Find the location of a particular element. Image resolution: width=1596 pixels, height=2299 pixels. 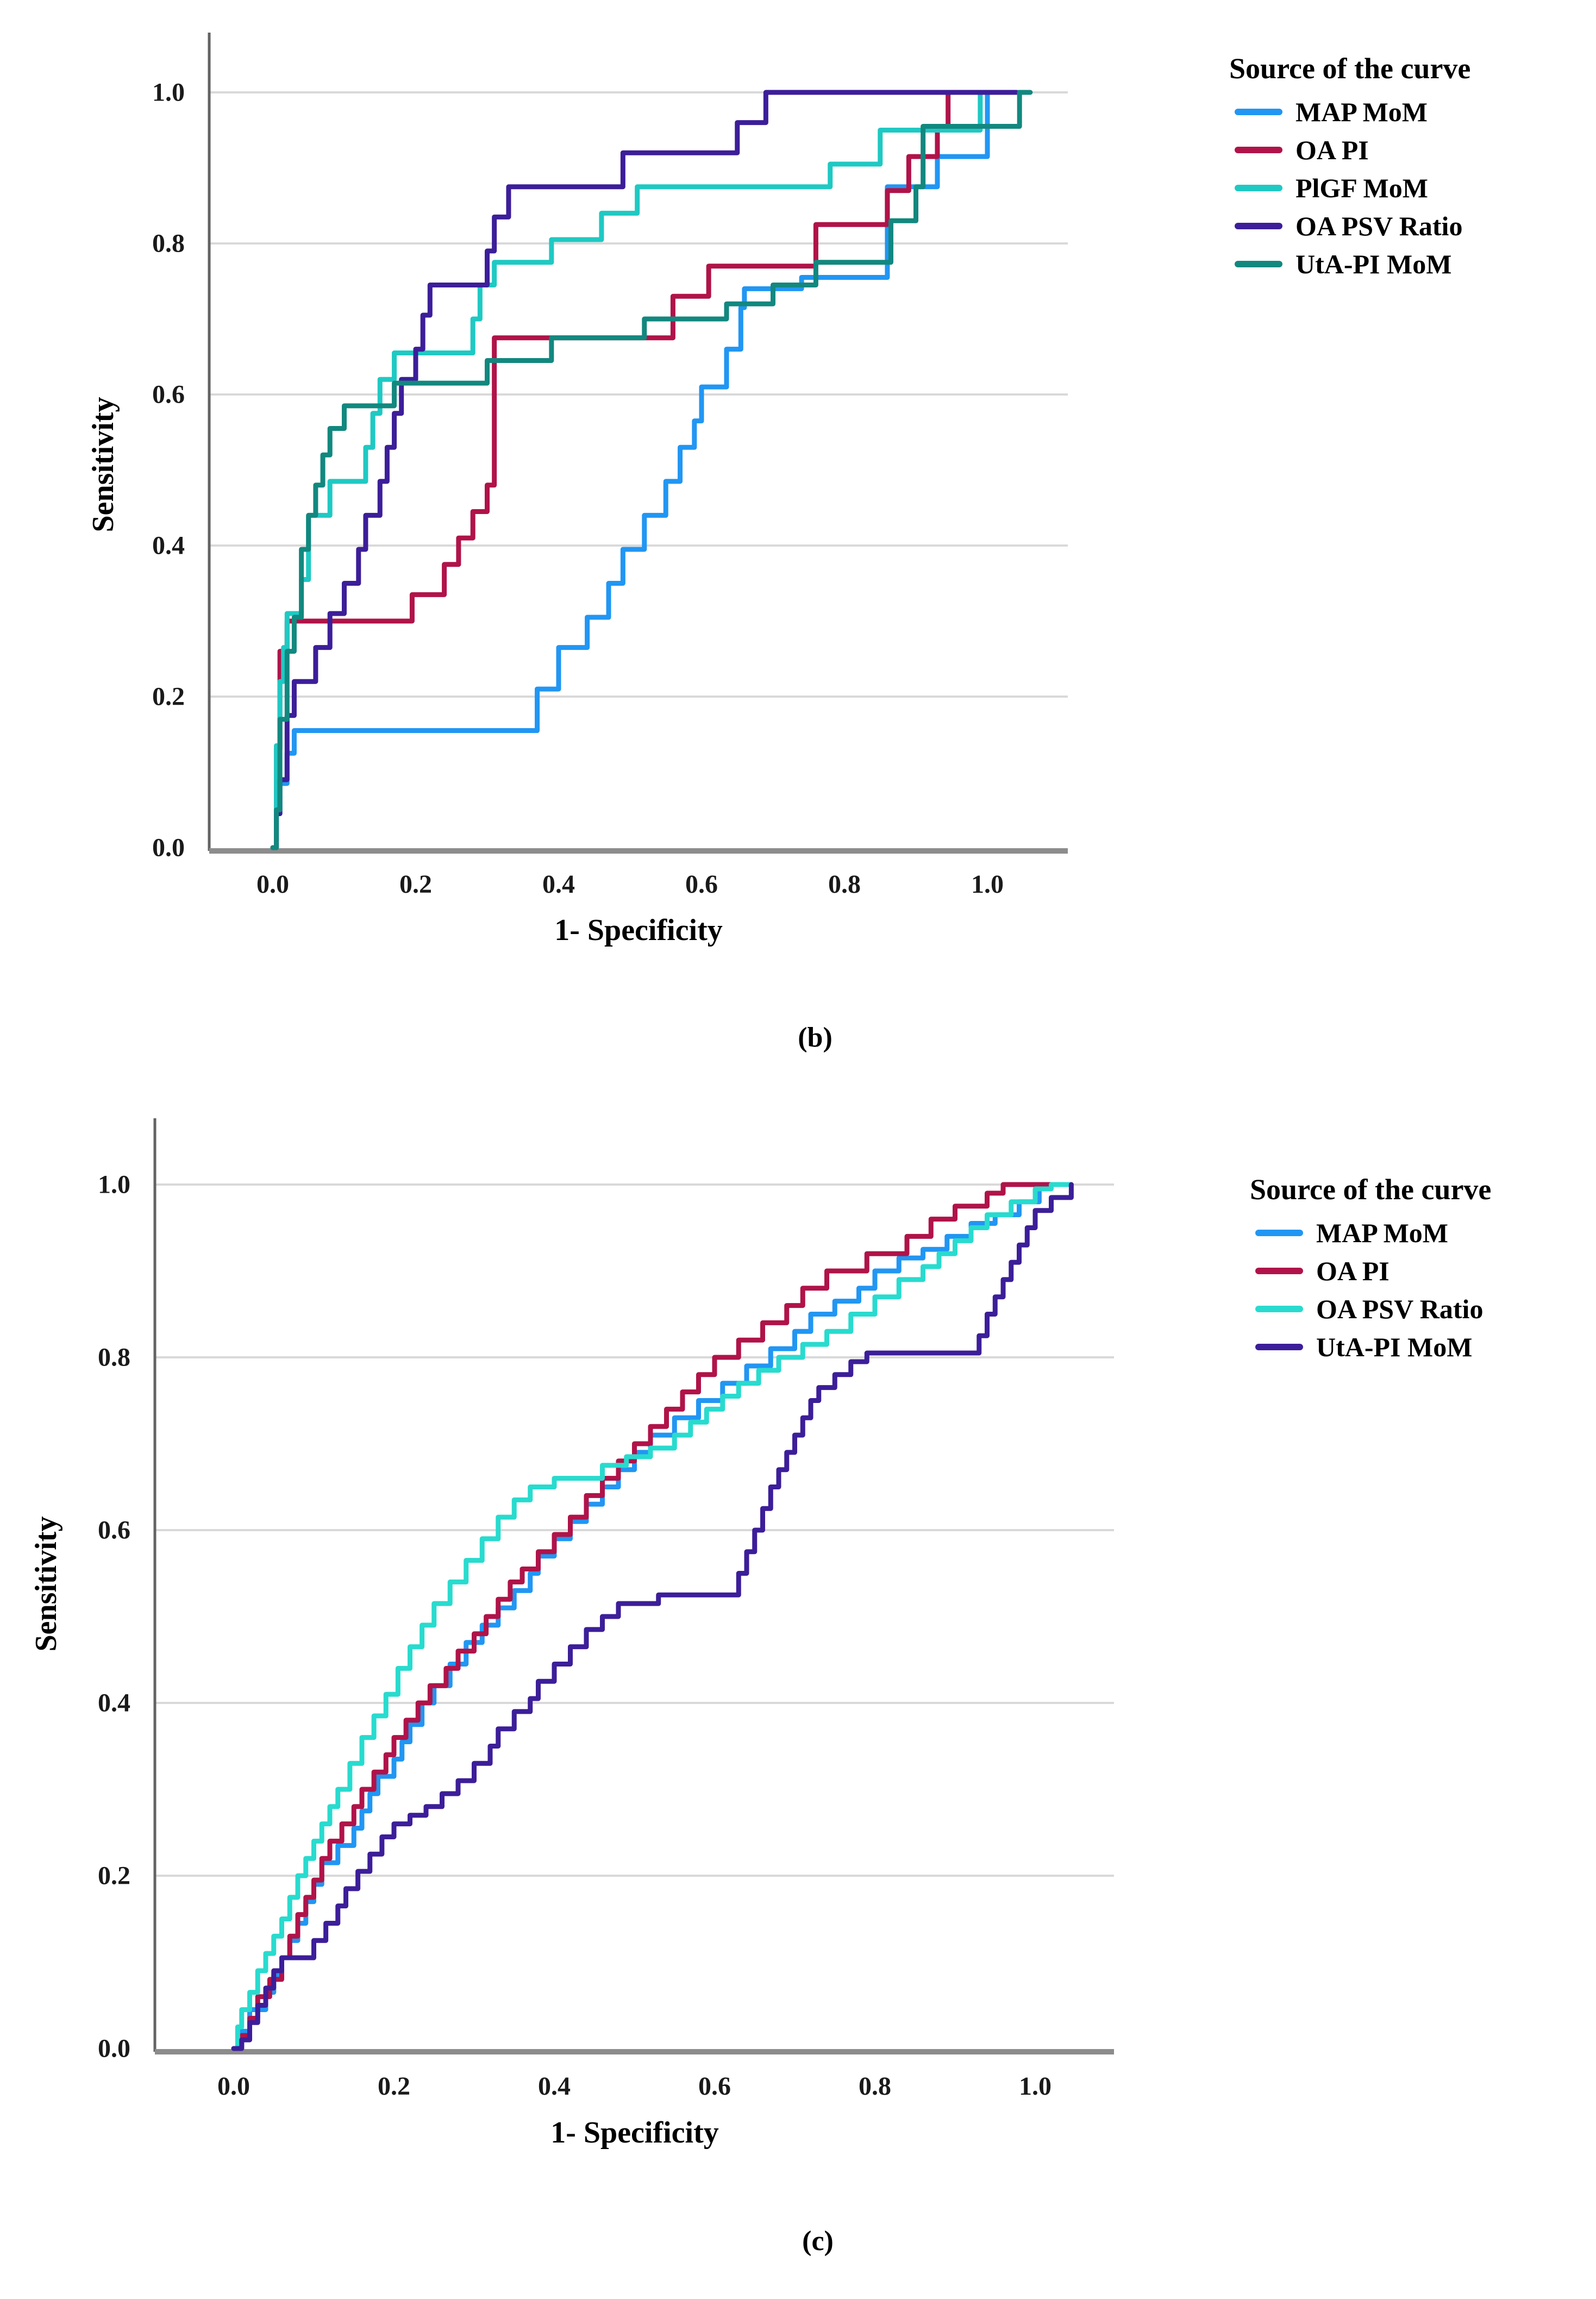

x-axis-label-panel-b: 1- Specificity is located at coordinates (638, 930).